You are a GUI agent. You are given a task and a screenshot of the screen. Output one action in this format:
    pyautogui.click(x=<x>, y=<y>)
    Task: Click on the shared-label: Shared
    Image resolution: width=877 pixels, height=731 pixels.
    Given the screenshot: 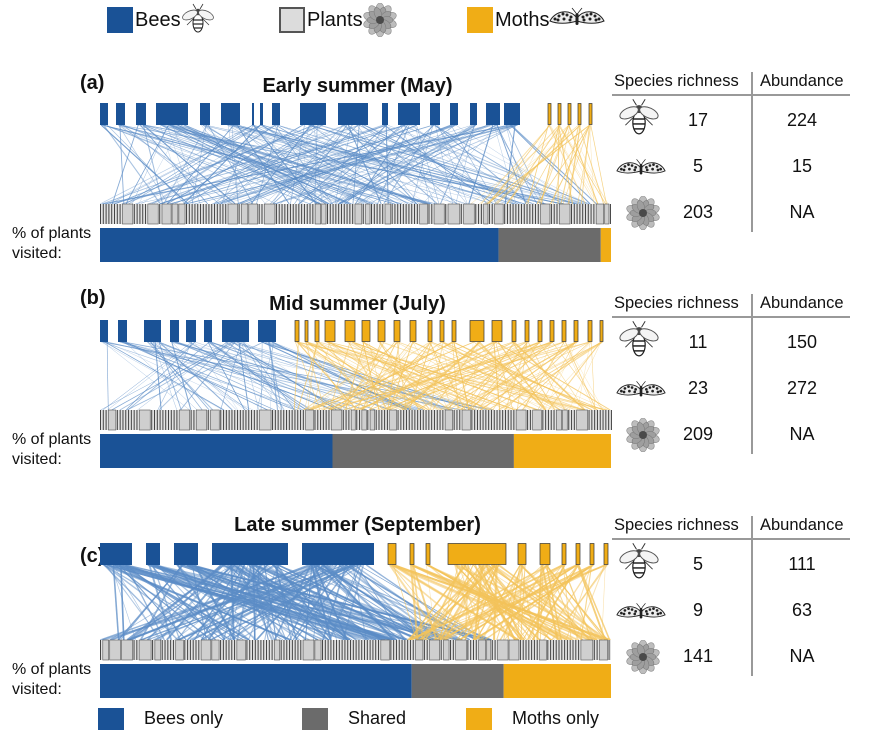 What is the action you would take?
    pyautogui.click(x=377, y=718)
    